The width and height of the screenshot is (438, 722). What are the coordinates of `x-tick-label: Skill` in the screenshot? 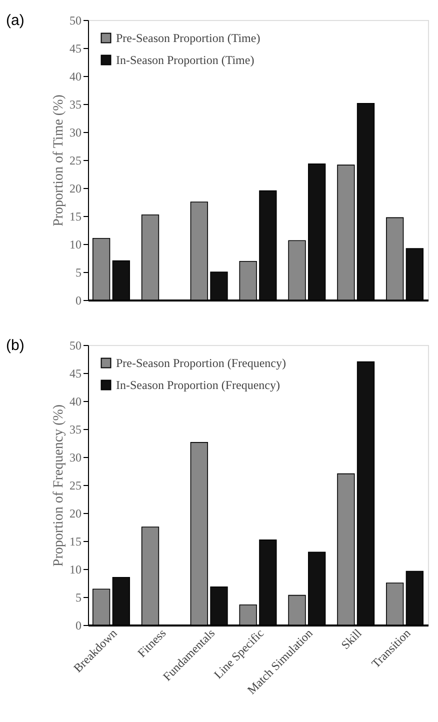 It's located at (351, 639).